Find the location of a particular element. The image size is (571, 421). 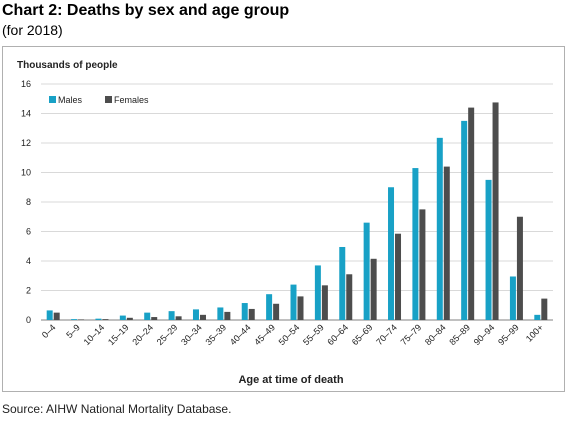

x-tick-label: 80–84 is located at coordinates (435, 334).